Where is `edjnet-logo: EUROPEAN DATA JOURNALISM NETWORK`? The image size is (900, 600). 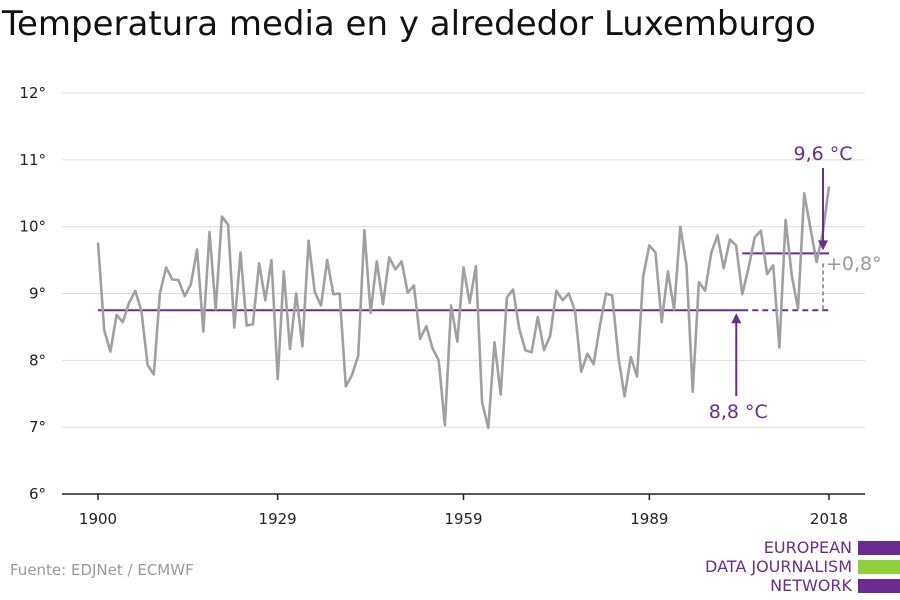 edjnet-logo: EUROPEAN DATA JOURNALISM NETWORK is located at coordinates (795, 568).